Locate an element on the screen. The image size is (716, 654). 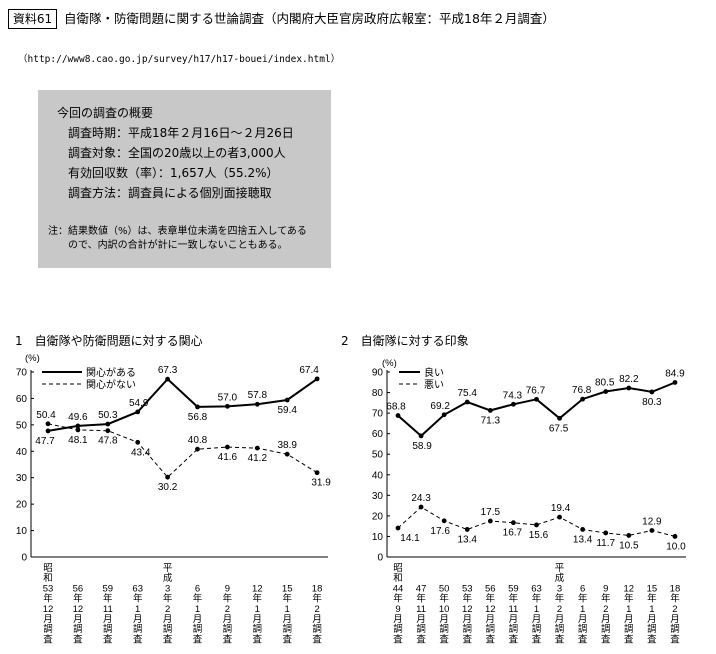
data-label: 80.3 is located at coordinates (652, 402).